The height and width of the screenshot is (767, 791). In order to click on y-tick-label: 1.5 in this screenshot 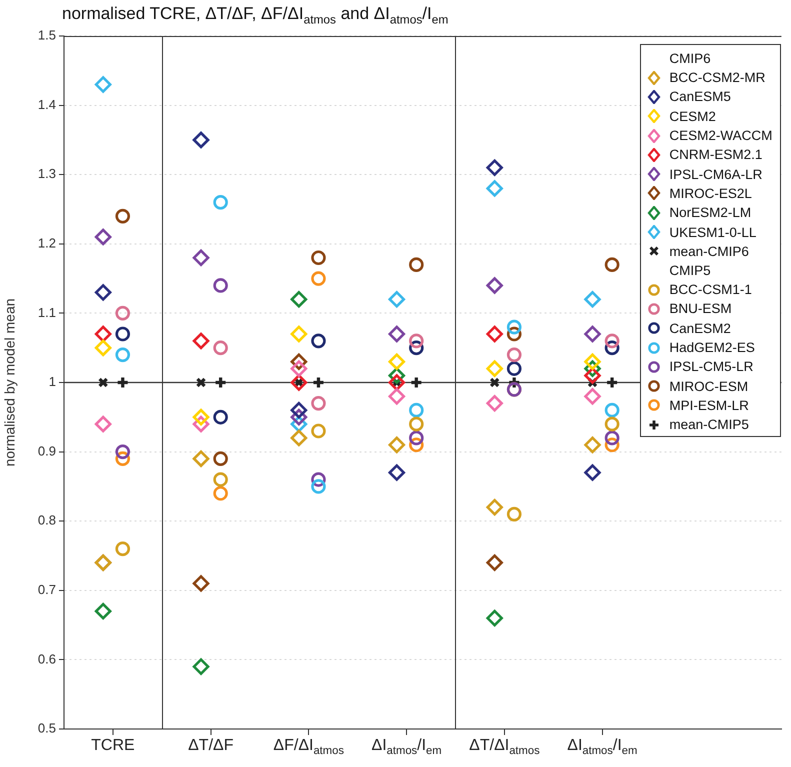, I will do `click(47, 35)`.